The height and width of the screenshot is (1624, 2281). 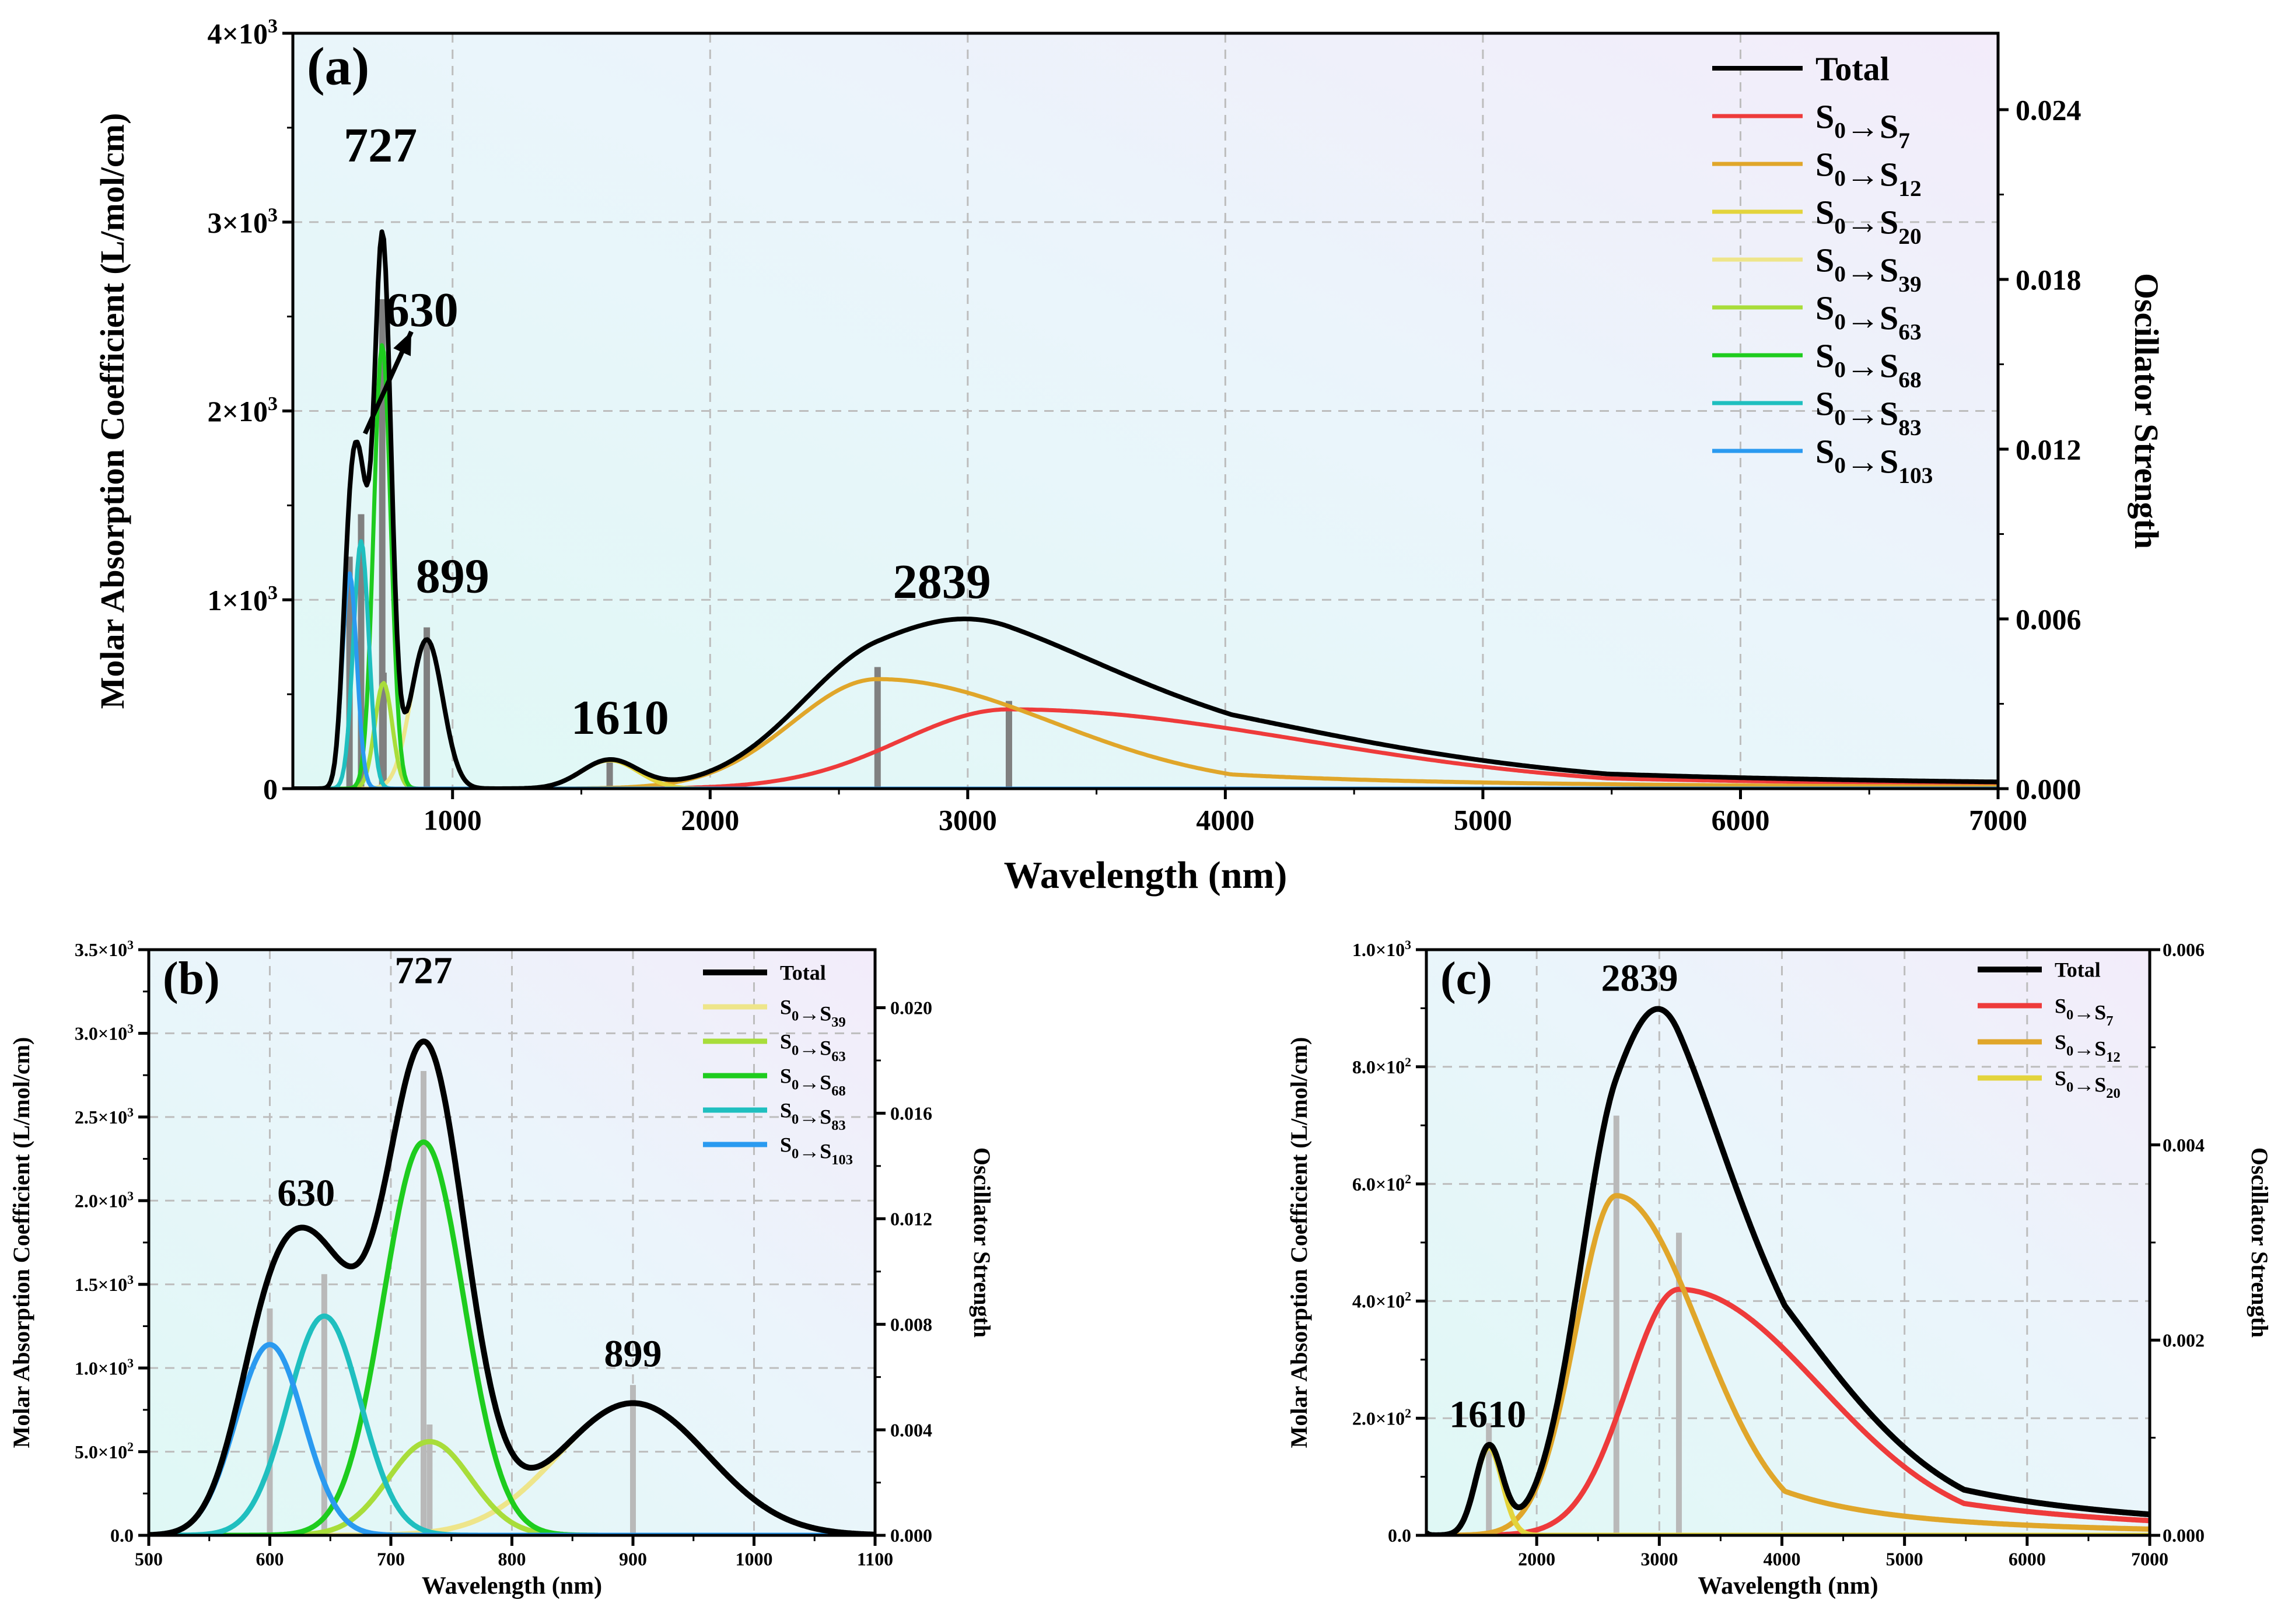 I want to click on x-tick-label-c-1: 3000, so click(x=1659, y=1559).